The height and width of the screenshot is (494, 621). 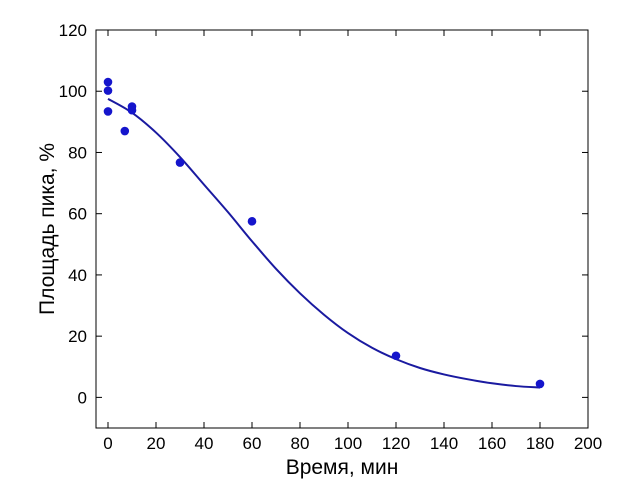 What do you see at coordinates (348, 443) in the screenshot?
I see `x-tick-label: 100` at bounding box center [348, 443].